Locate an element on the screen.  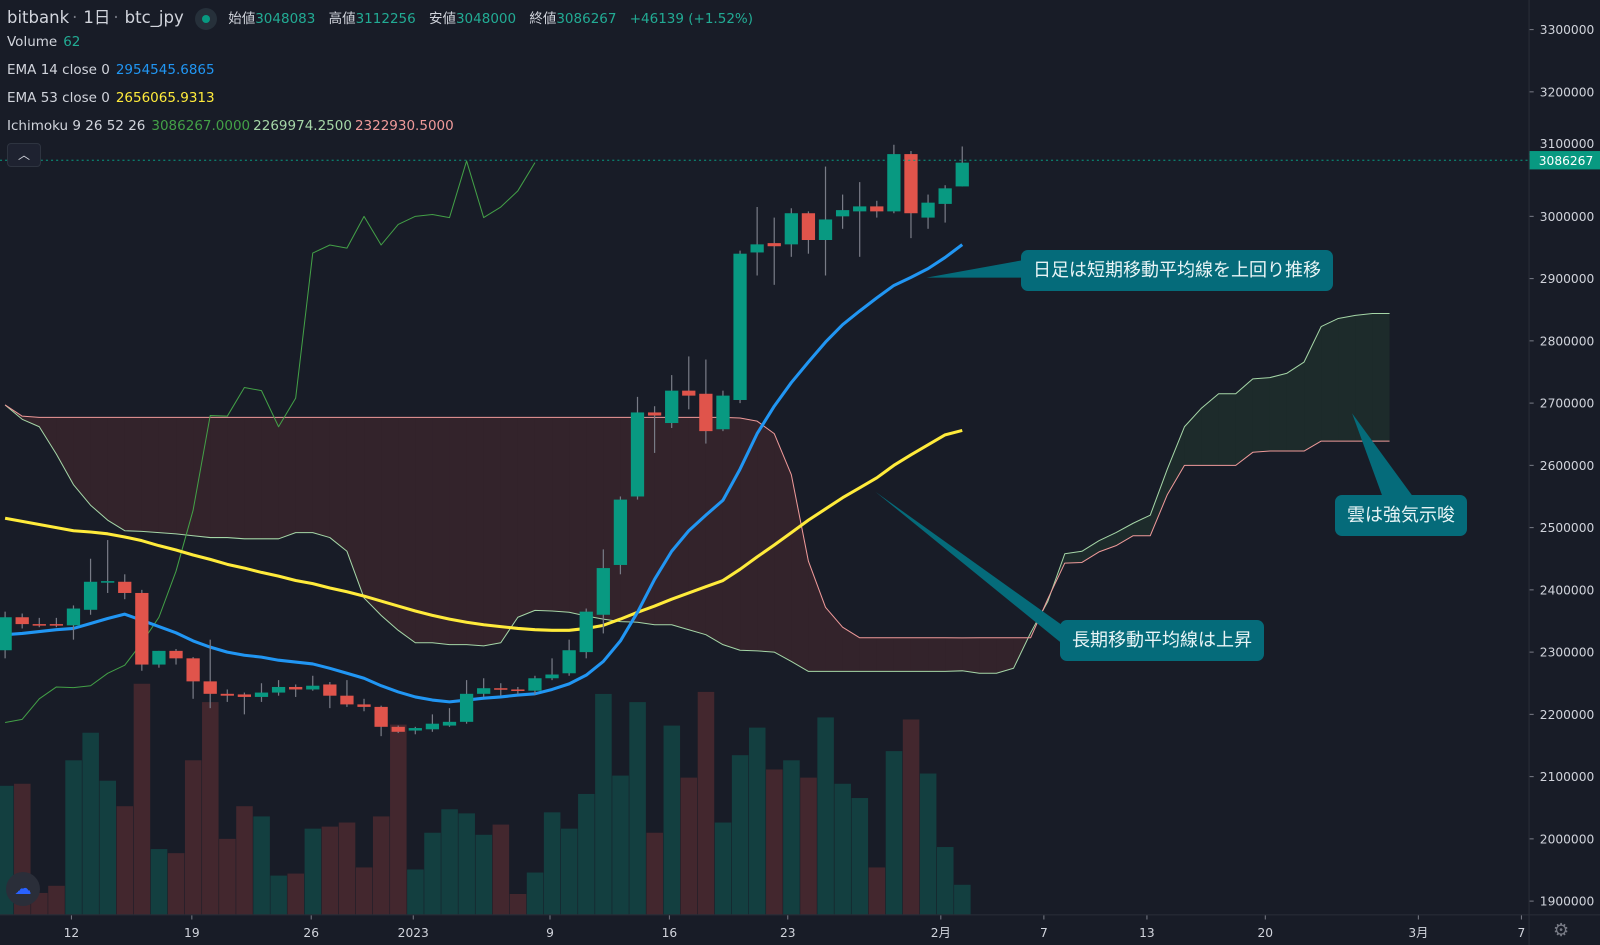
last-price-tag: 3086267 is located at coordinates (1564, 160).